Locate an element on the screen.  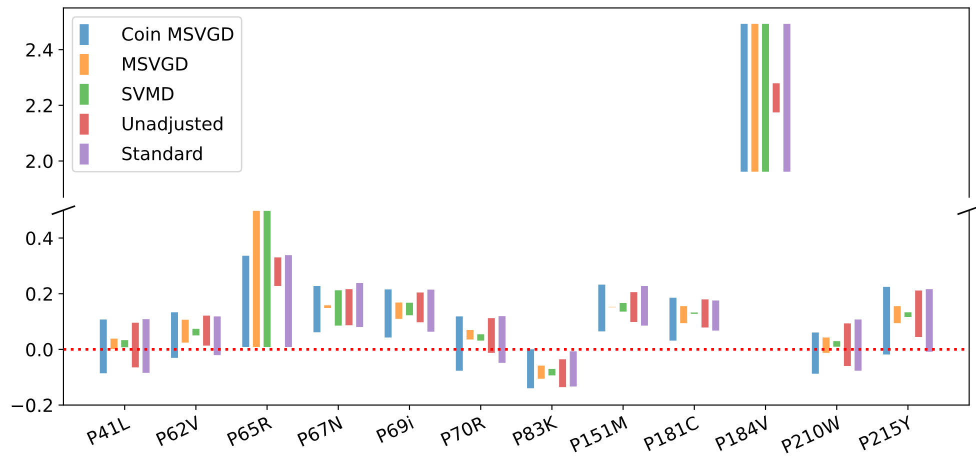
legend-label: Coin MSVGD is located at coordinates (178, 33).